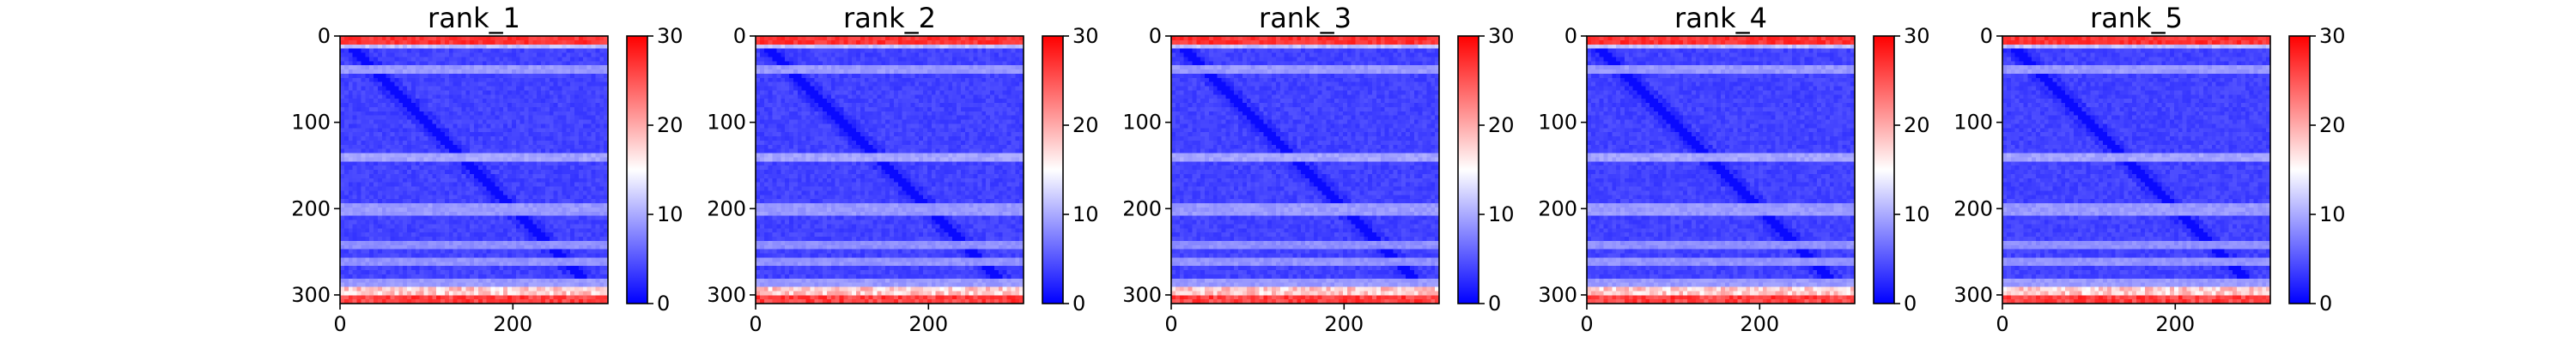 The image size is (2576, 343). I want to click on panel-title: rank_3, so click(1305, 18).